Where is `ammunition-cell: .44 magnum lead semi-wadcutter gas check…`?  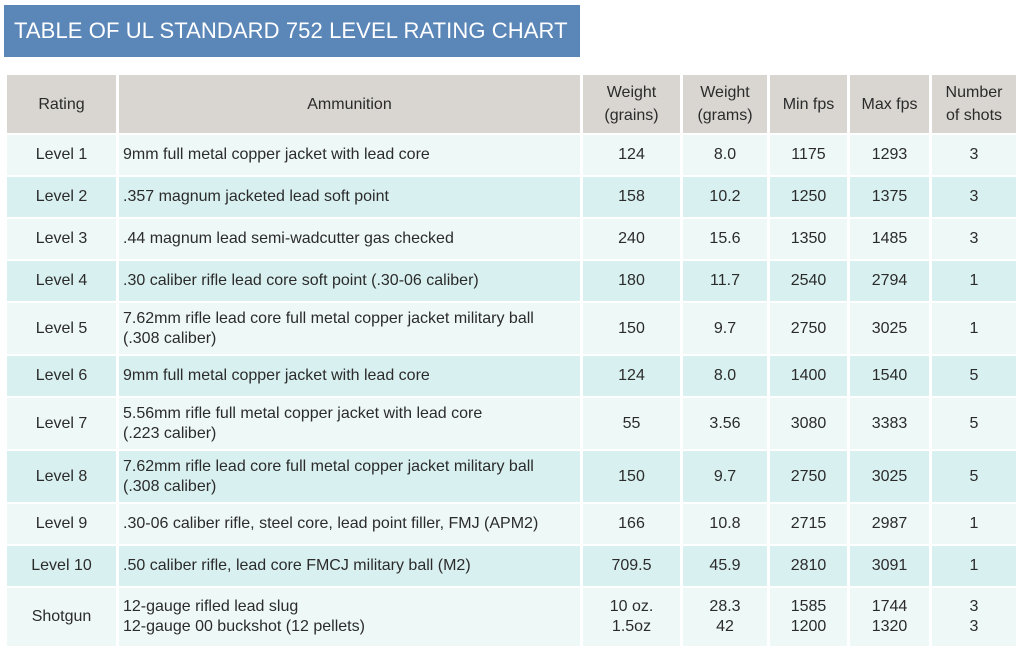 ammunition-cell: .44 magnum lead semi-wadcutter gas check… is located at coordinates (349, 239).